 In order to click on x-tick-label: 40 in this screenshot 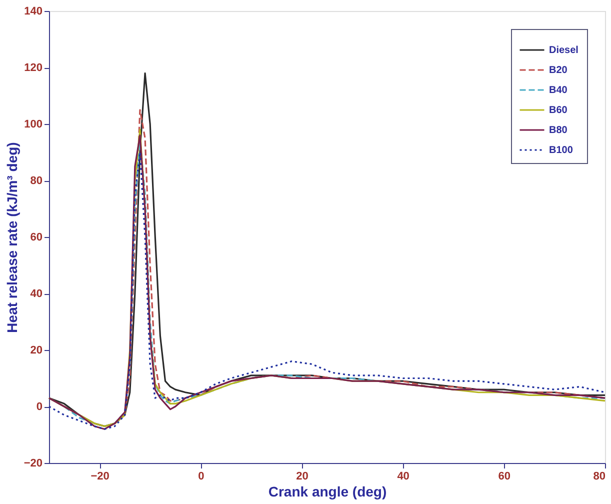, I will do `click(403, 476)`.